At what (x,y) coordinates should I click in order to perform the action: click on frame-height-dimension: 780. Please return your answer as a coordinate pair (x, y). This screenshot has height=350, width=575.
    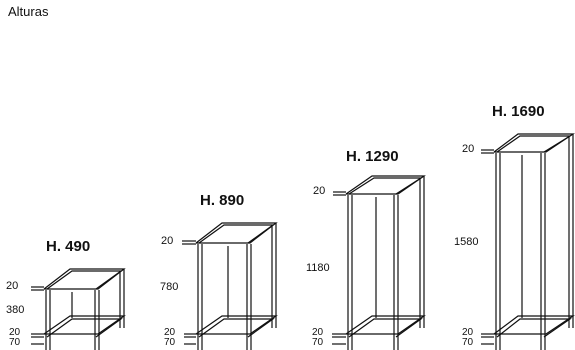
    Looking at the image, I should click on (169, 287).